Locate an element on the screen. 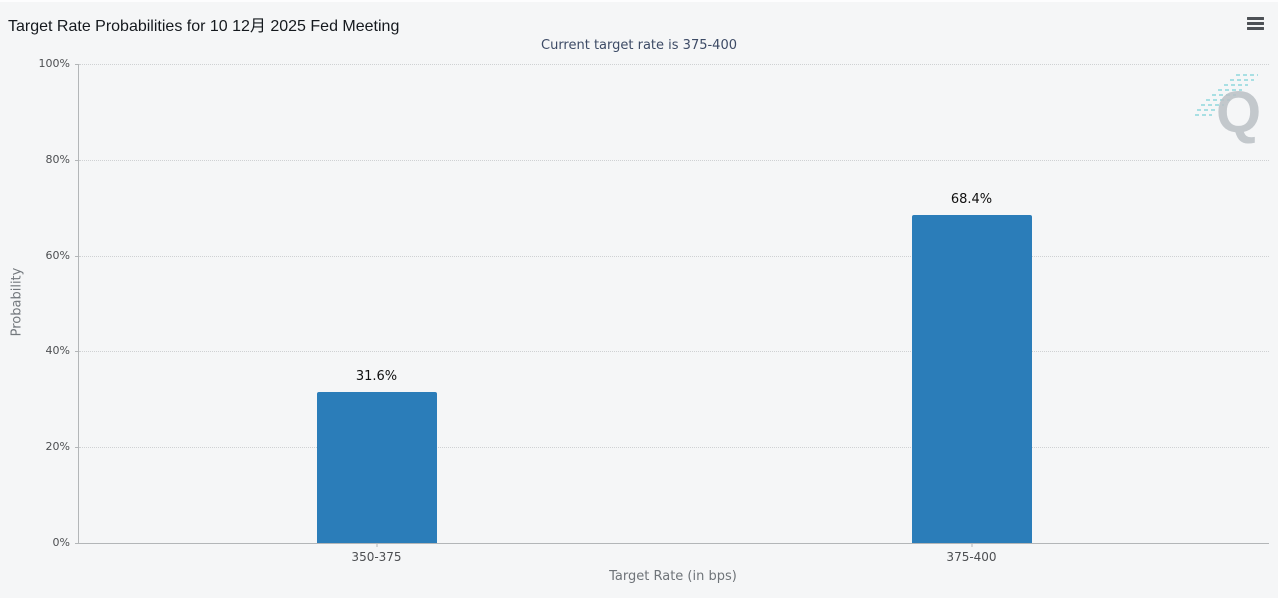 This screenshot has height=598, width=1278. bar-value-label: 68.4% is located at coordinates (971, 200).